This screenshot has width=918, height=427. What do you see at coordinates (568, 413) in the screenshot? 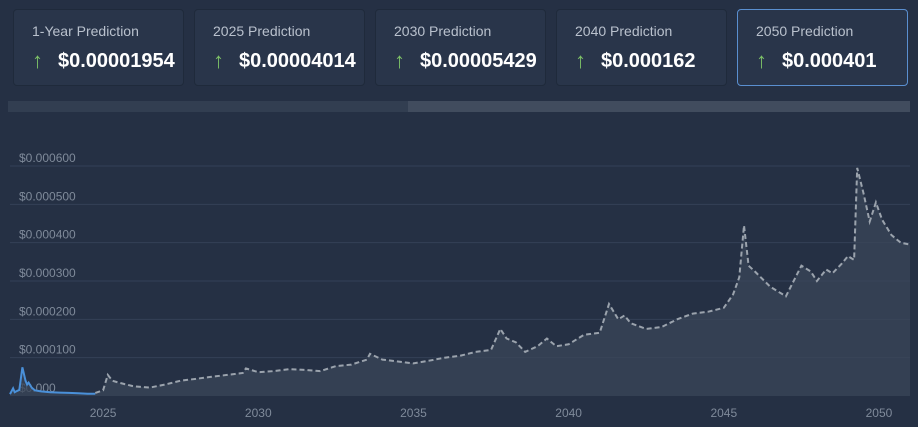
I see `x-tick-label: 2040` at bounding box center [568, 413].